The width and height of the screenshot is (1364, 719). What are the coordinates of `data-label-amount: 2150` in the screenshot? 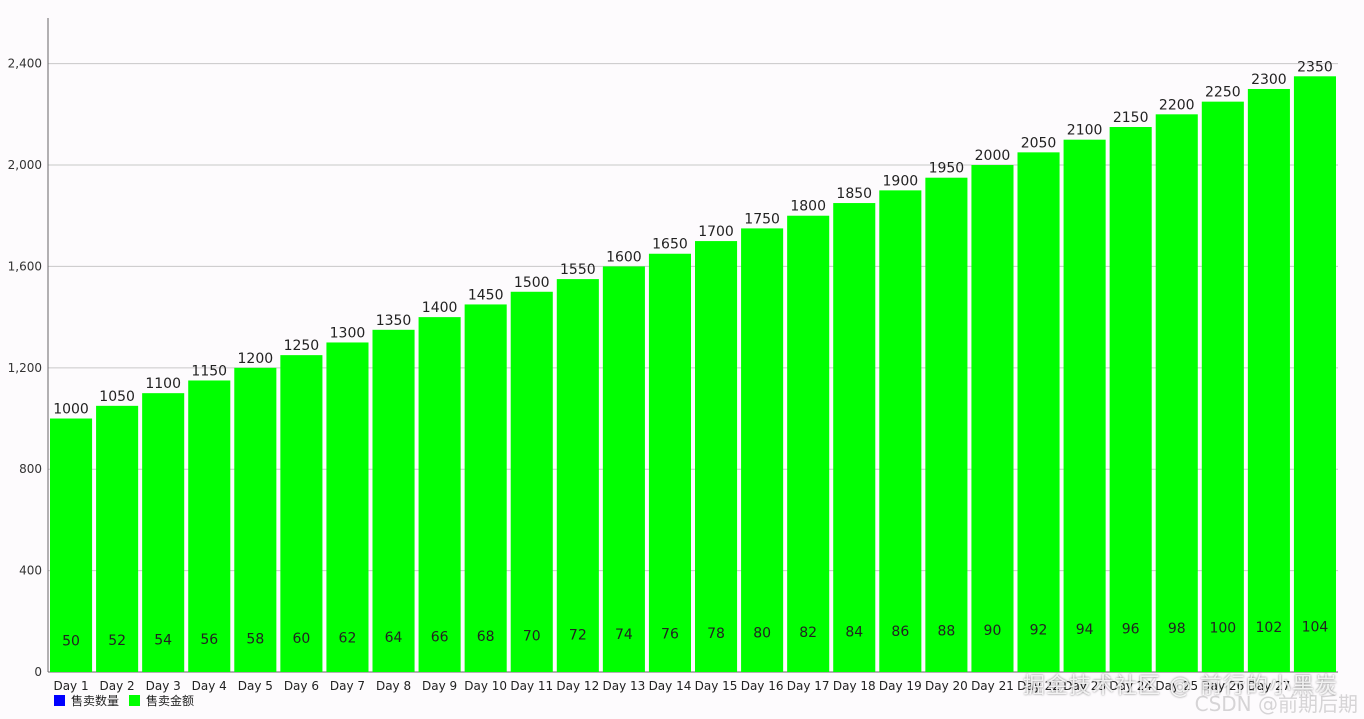 It's located at (1131, 118).